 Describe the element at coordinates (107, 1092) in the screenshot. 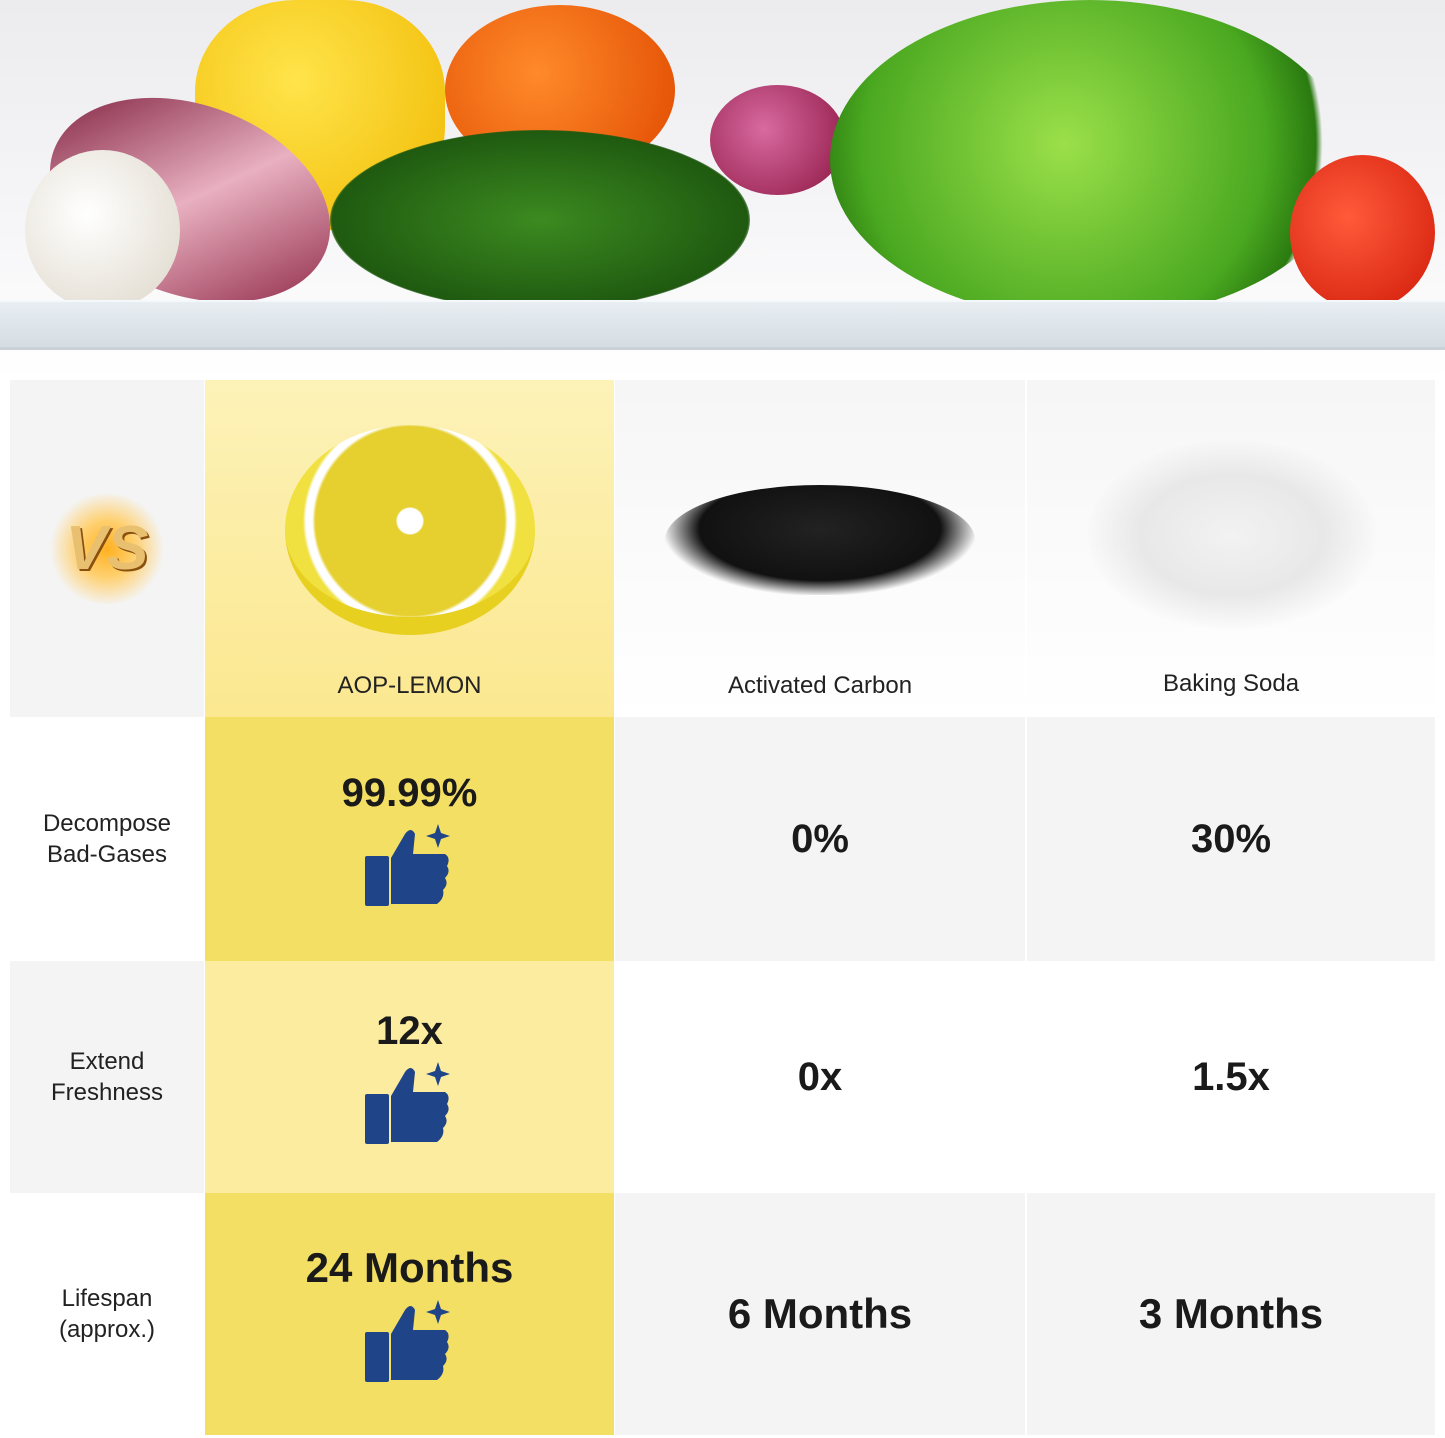

I see `row-label-line: Freshness` at that location.